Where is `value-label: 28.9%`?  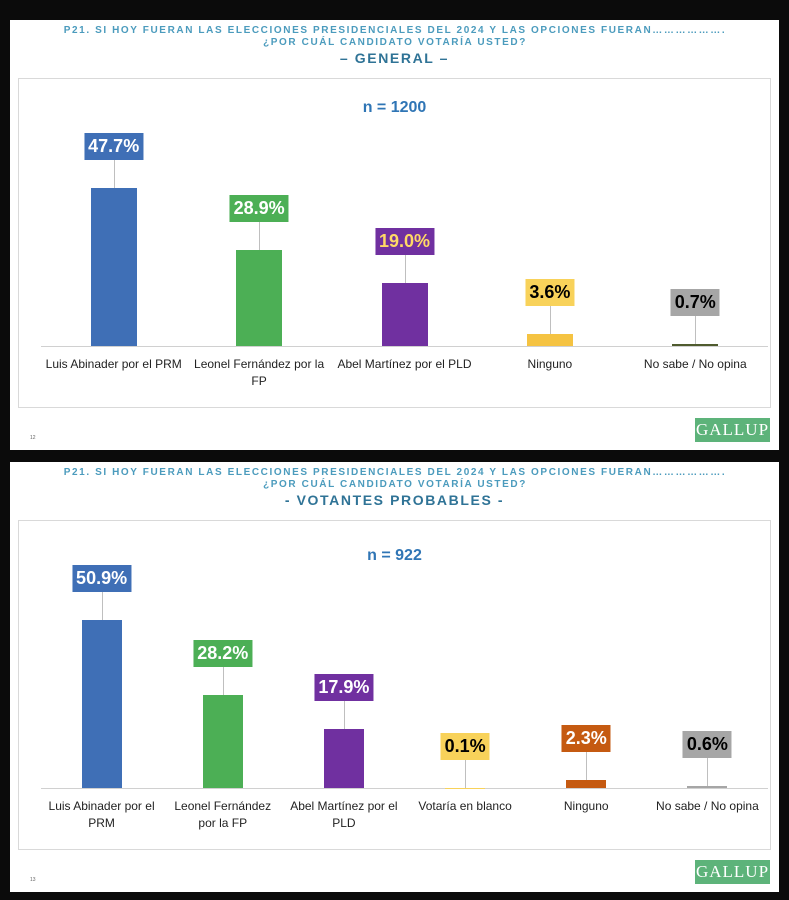
value-label: 28.9% is located at coordinates (259, 209).